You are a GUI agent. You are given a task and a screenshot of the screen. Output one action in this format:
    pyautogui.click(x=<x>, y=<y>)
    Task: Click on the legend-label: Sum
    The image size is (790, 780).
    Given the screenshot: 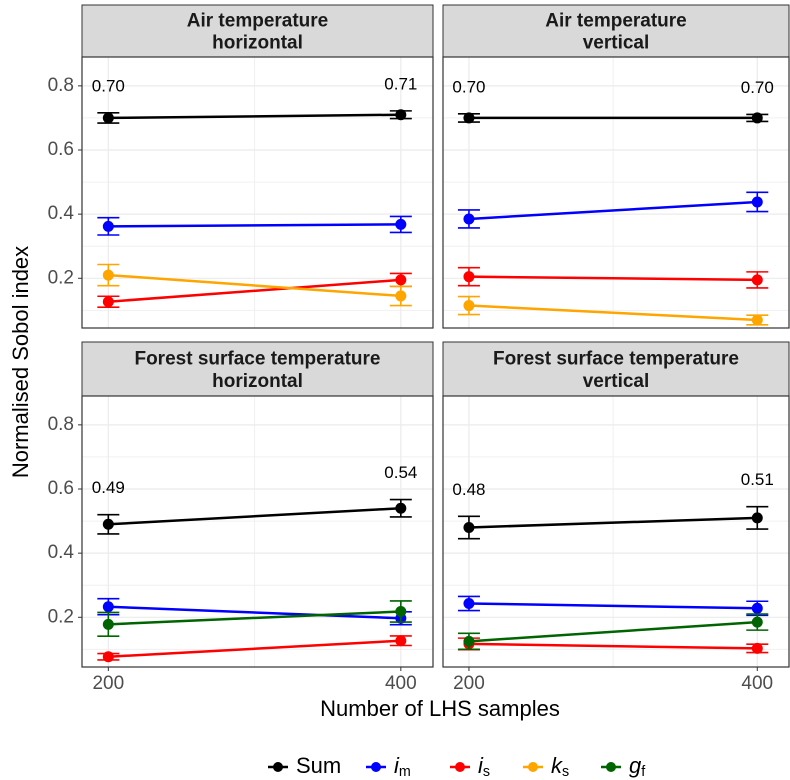 What is the action you would take?
    pyautogui.click(x=318, y=765)
    